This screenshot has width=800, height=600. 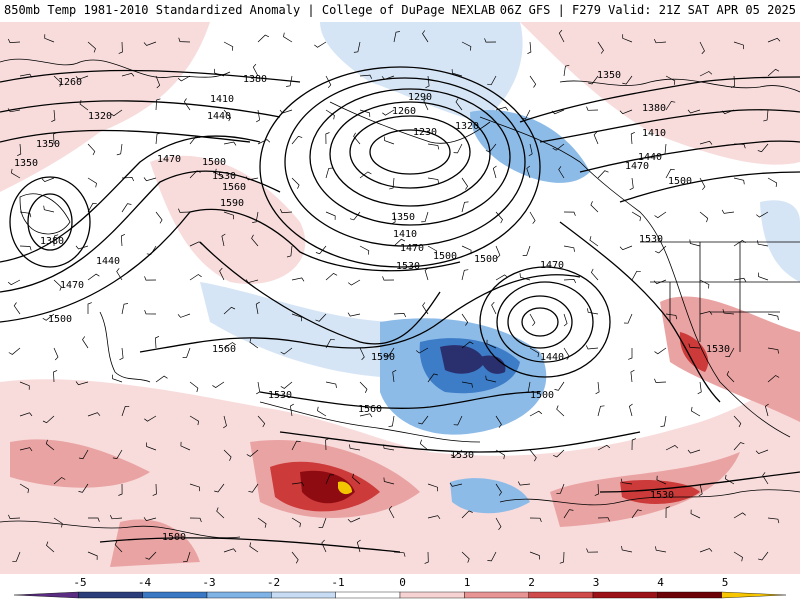 I want to click on contour-label: 1470, so click(x=552, y=265).